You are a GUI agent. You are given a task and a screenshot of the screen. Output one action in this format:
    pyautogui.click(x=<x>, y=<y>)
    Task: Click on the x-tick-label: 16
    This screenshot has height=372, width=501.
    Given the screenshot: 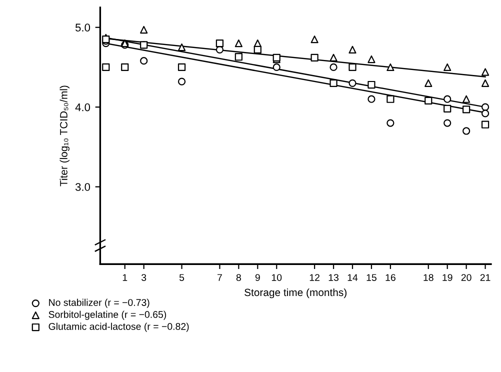 What is the action you would take?
    pyautogui.click(x=391, y=277)
    